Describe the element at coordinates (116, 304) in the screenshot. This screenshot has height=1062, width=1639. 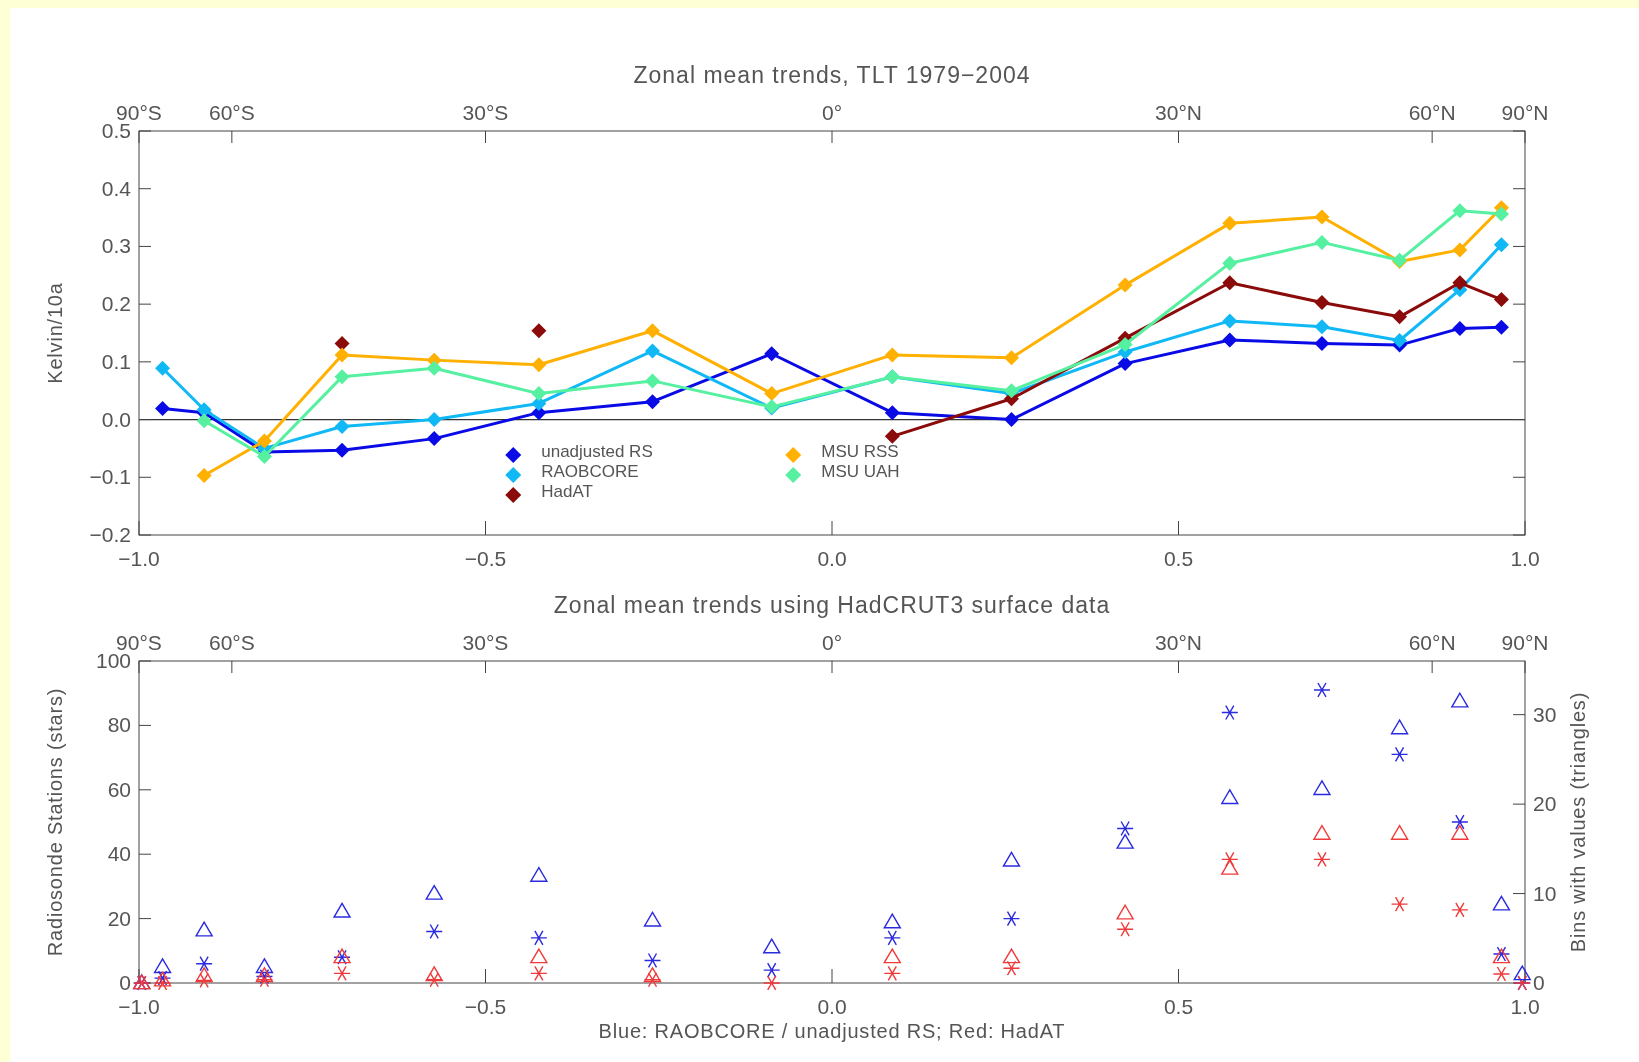
I see `y-tick-label: 0.2` at that location.